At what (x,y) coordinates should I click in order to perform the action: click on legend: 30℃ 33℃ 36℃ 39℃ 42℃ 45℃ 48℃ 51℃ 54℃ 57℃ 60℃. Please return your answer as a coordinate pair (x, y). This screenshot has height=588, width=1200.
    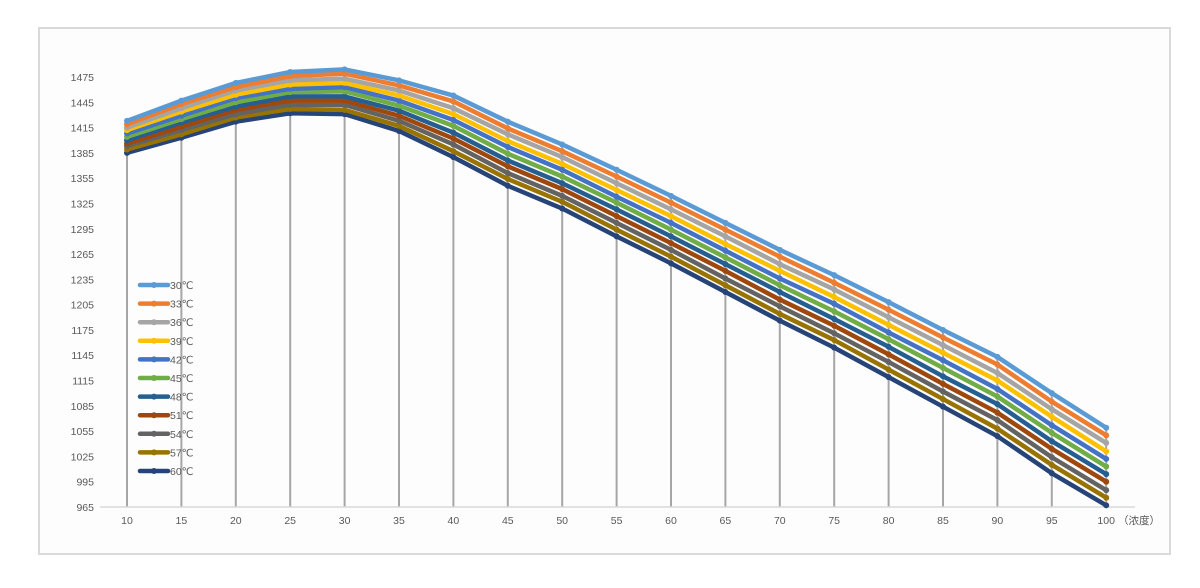
    Looking at the image, I should click on (165, 379).